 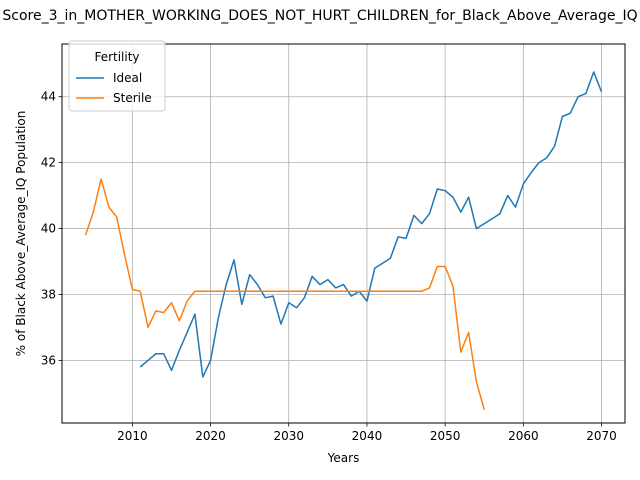 I want to click on x-tick-label: 2070, so click(x=601, y=436).